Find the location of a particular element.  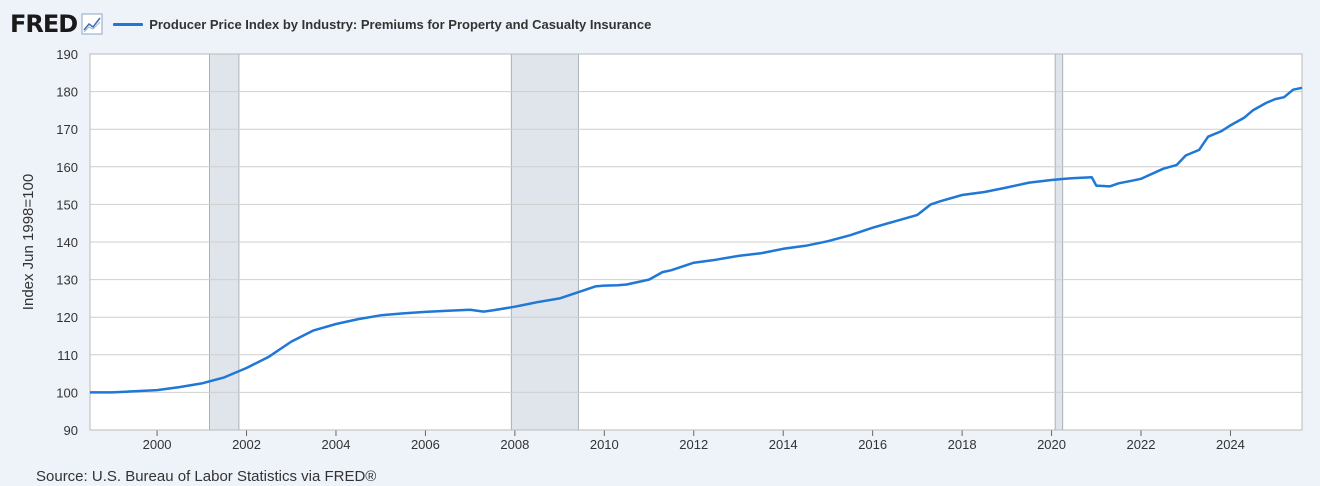

x-tick-label: 2004 is located at coordinates (336, 444).